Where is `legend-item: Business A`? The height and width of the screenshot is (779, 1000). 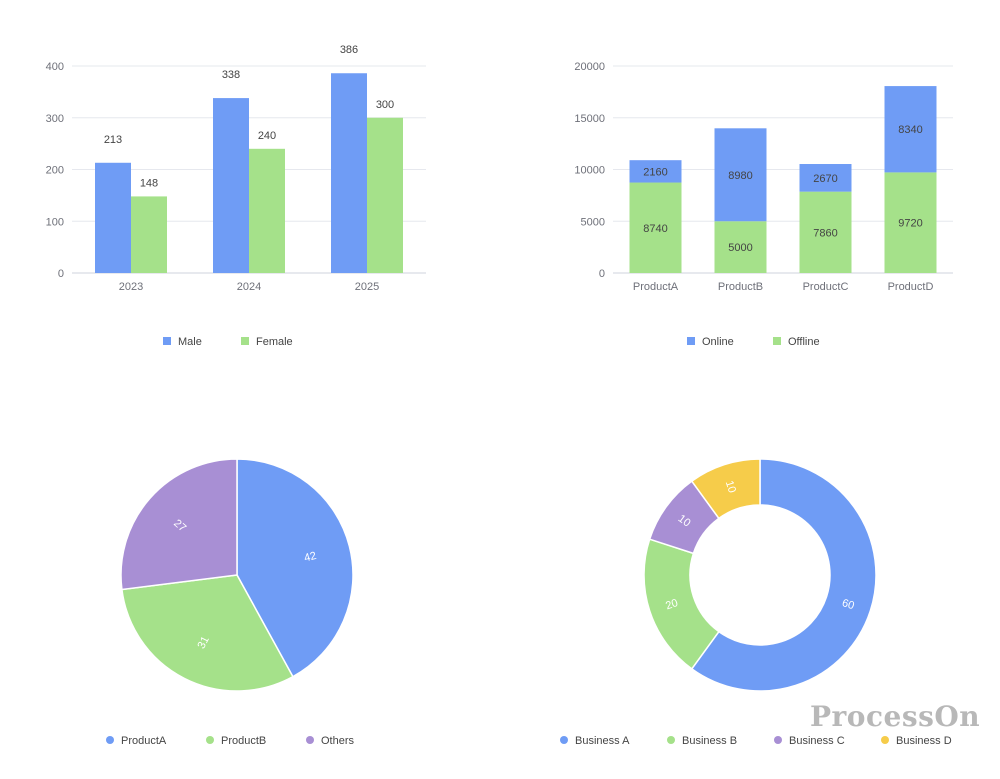
legend-item: Business A is located at coordinates (595, 741).